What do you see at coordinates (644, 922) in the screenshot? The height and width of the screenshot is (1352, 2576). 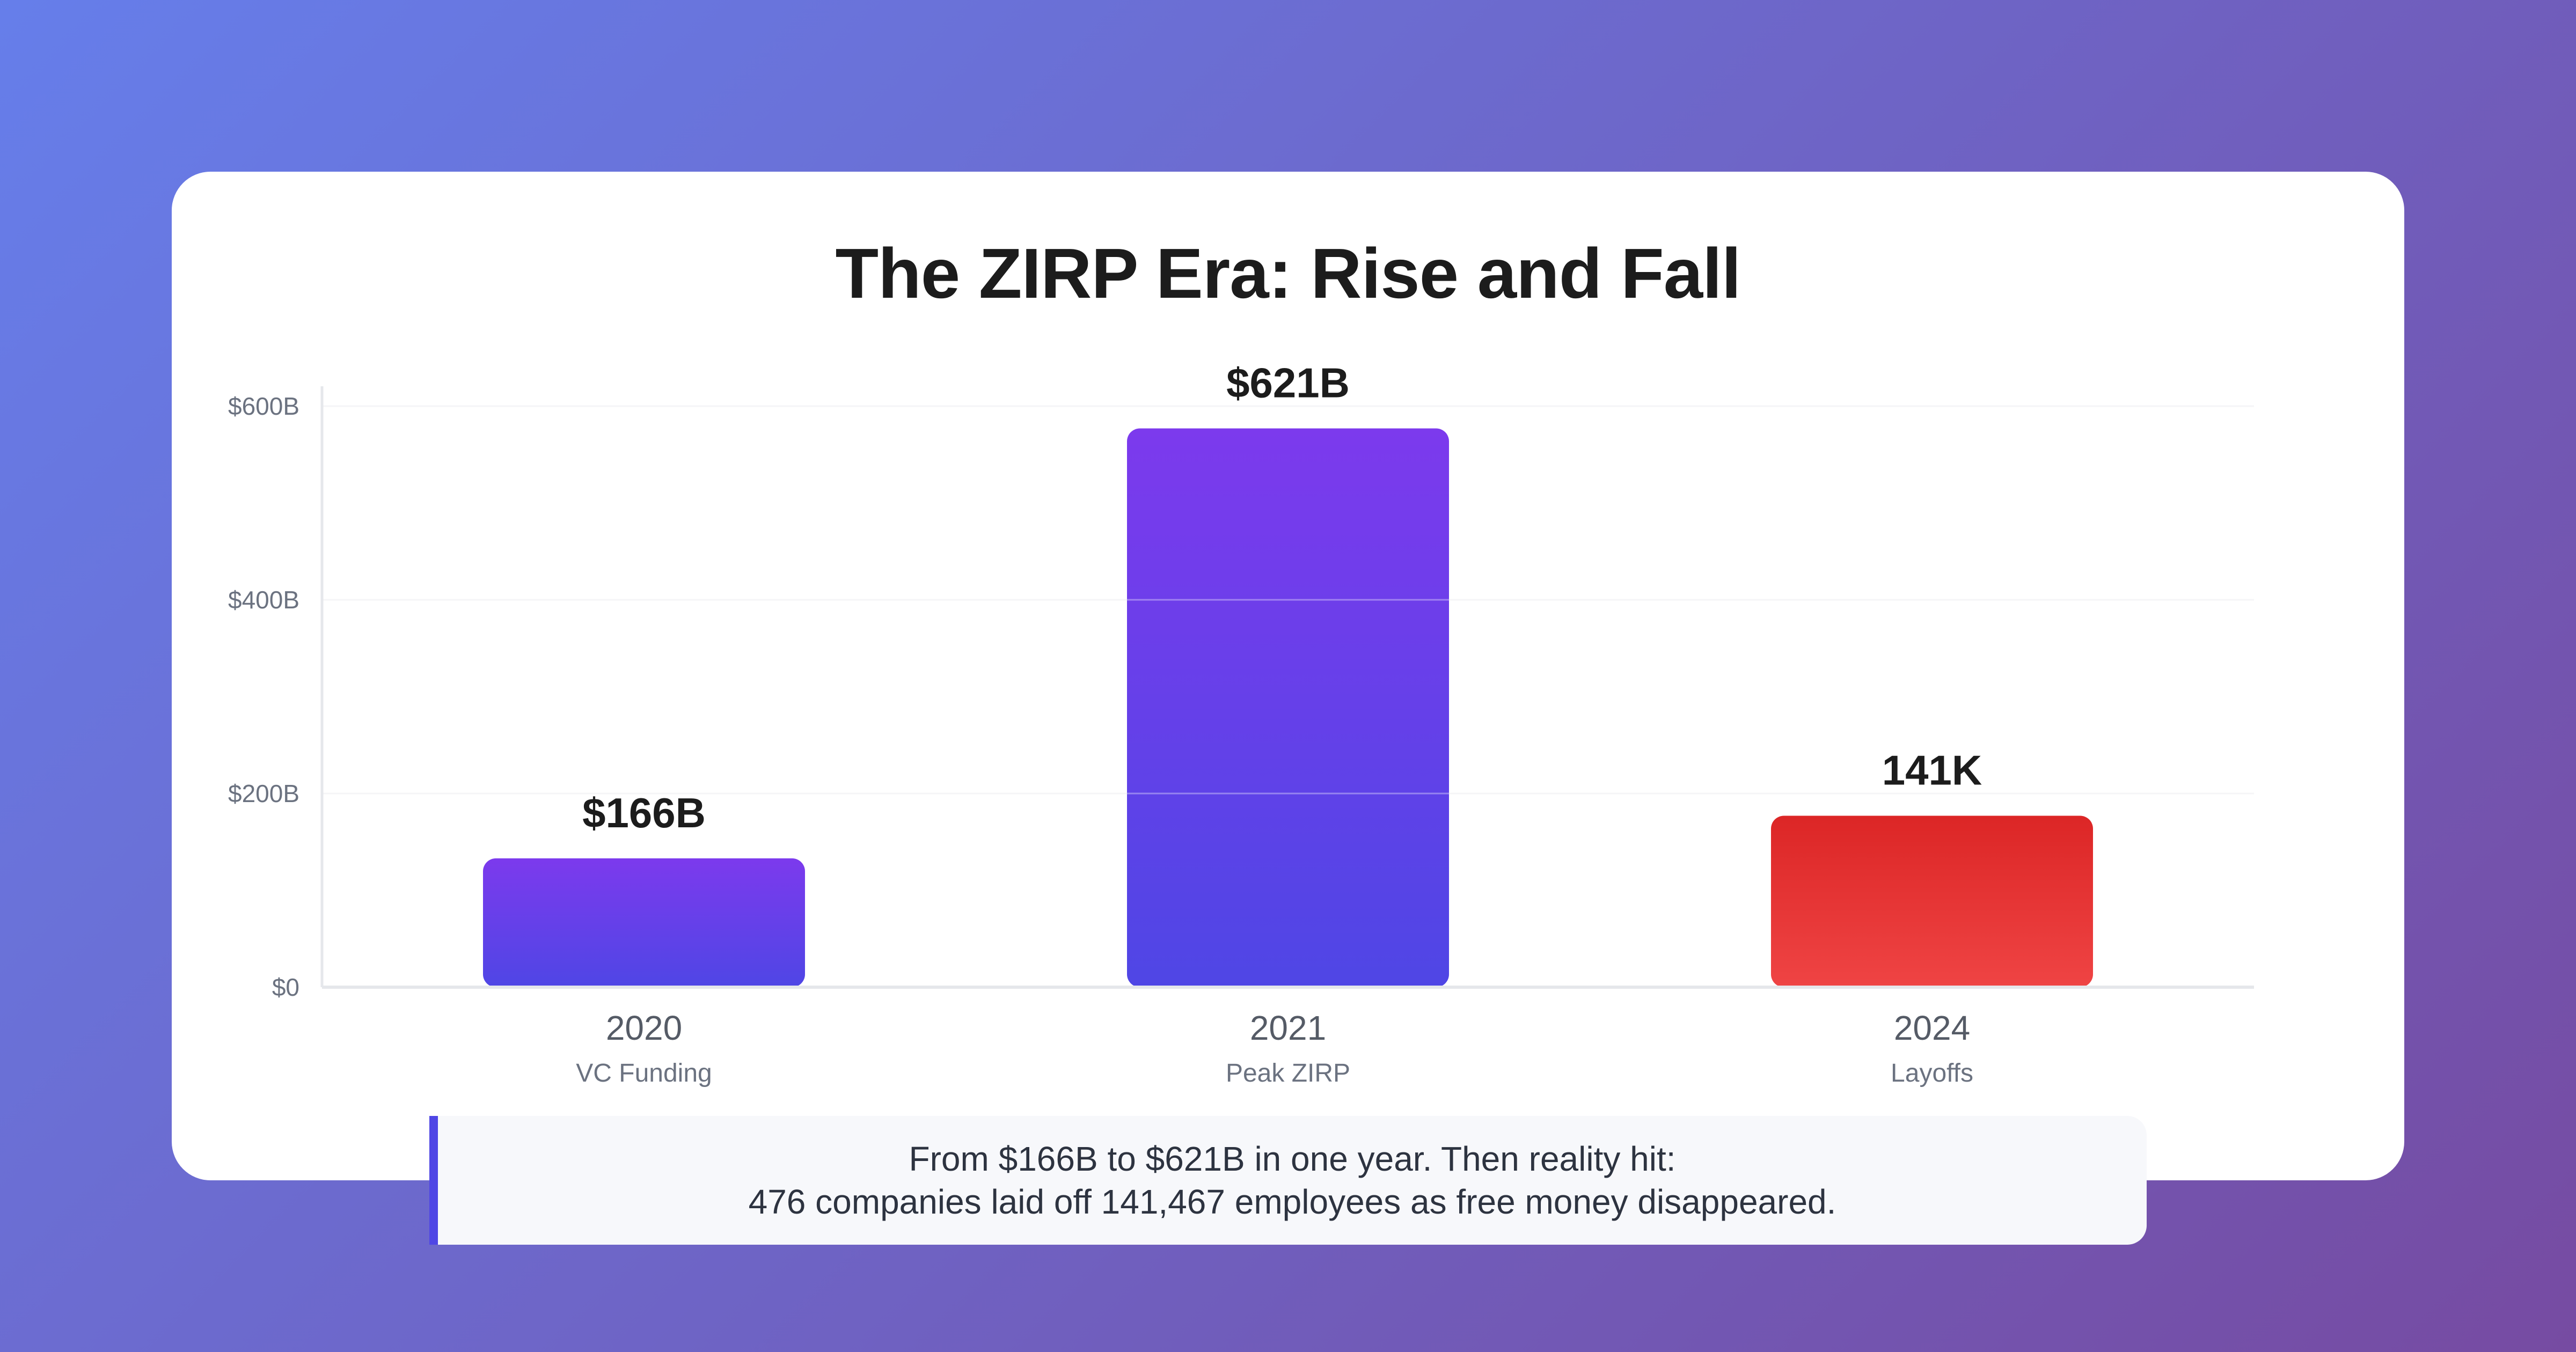 I see `bar-2020` at bounding box center [644, 922].